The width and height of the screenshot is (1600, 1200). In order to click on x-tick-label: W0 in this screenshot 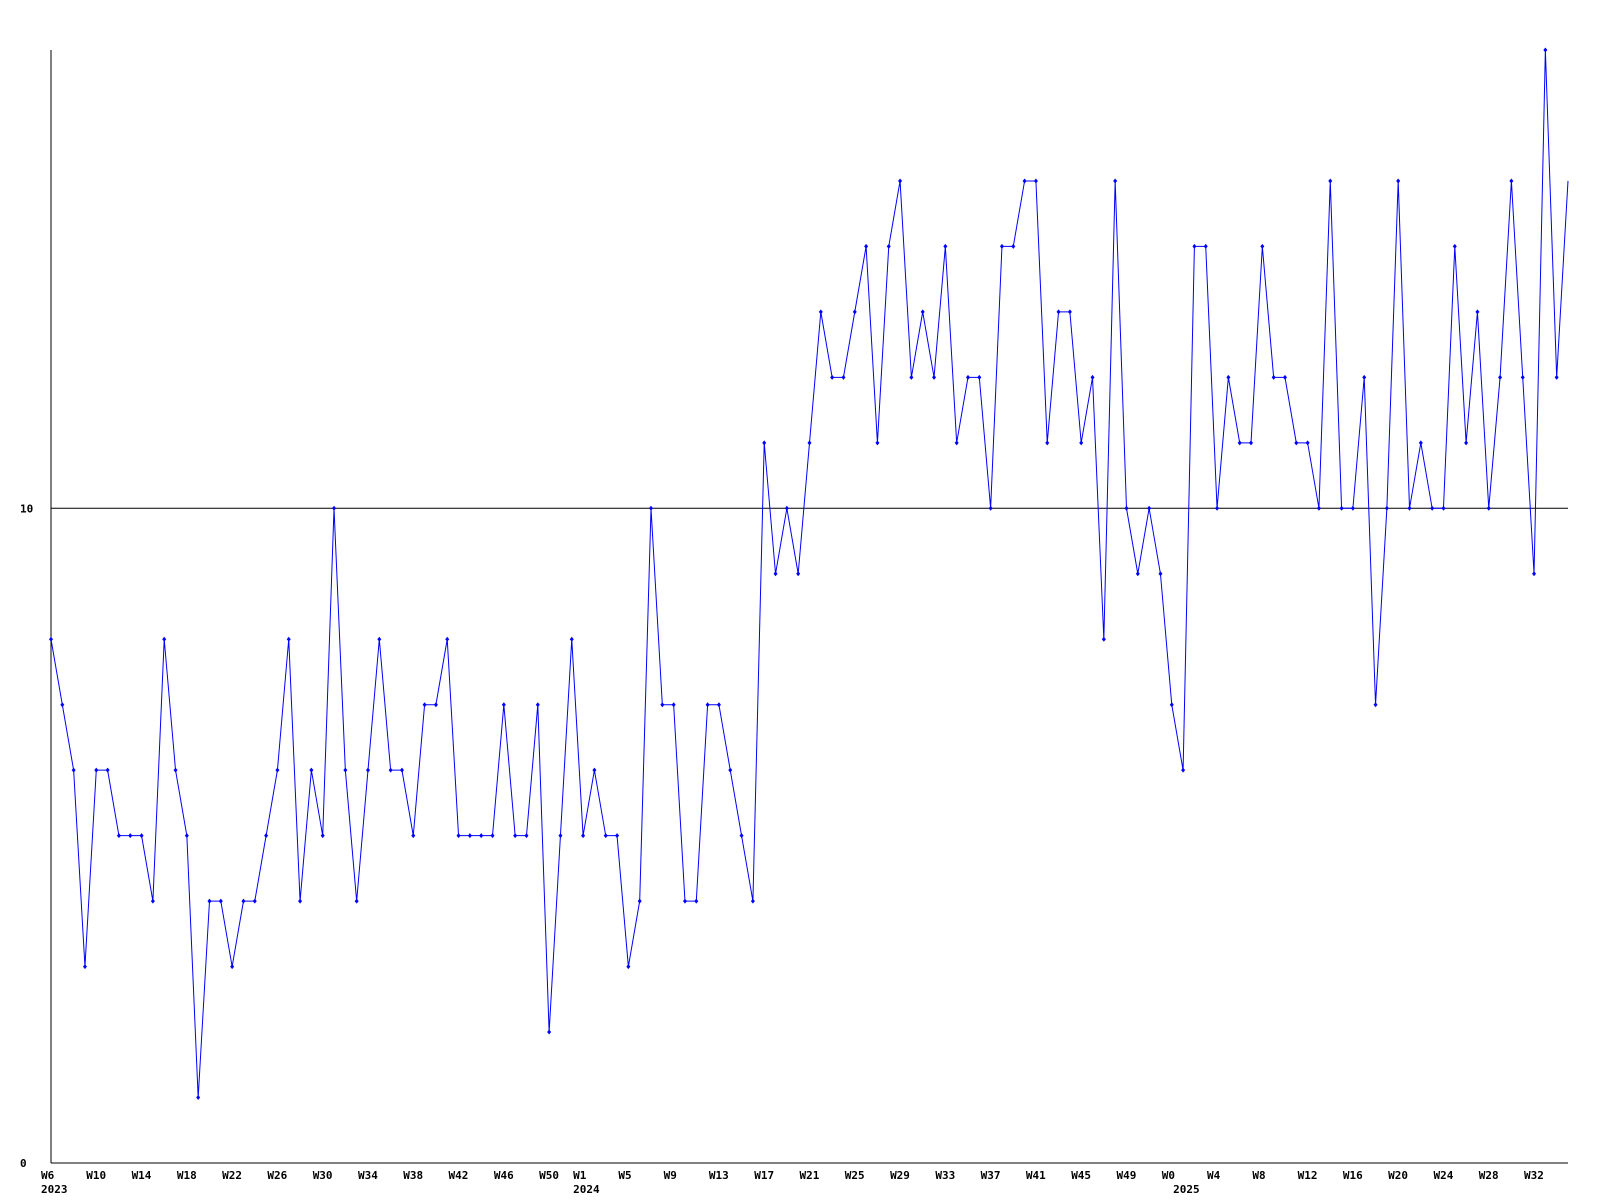, I will do `click(1168, 1175)`.